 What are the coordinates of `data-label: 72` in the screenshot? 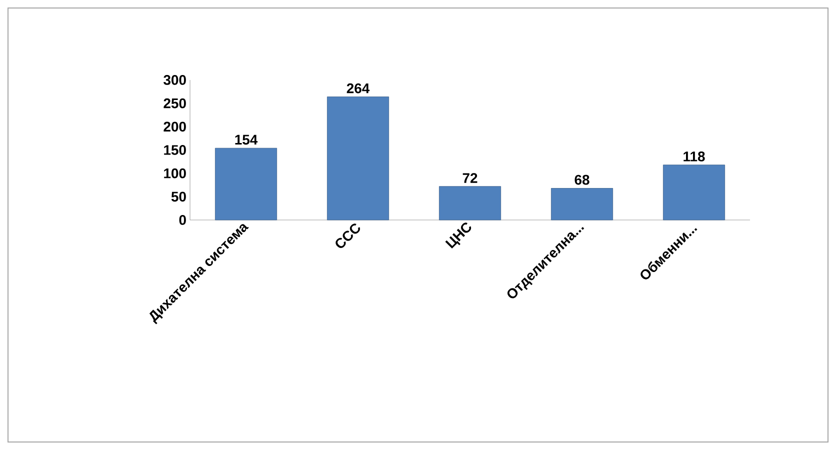 It's located at (470, 178).